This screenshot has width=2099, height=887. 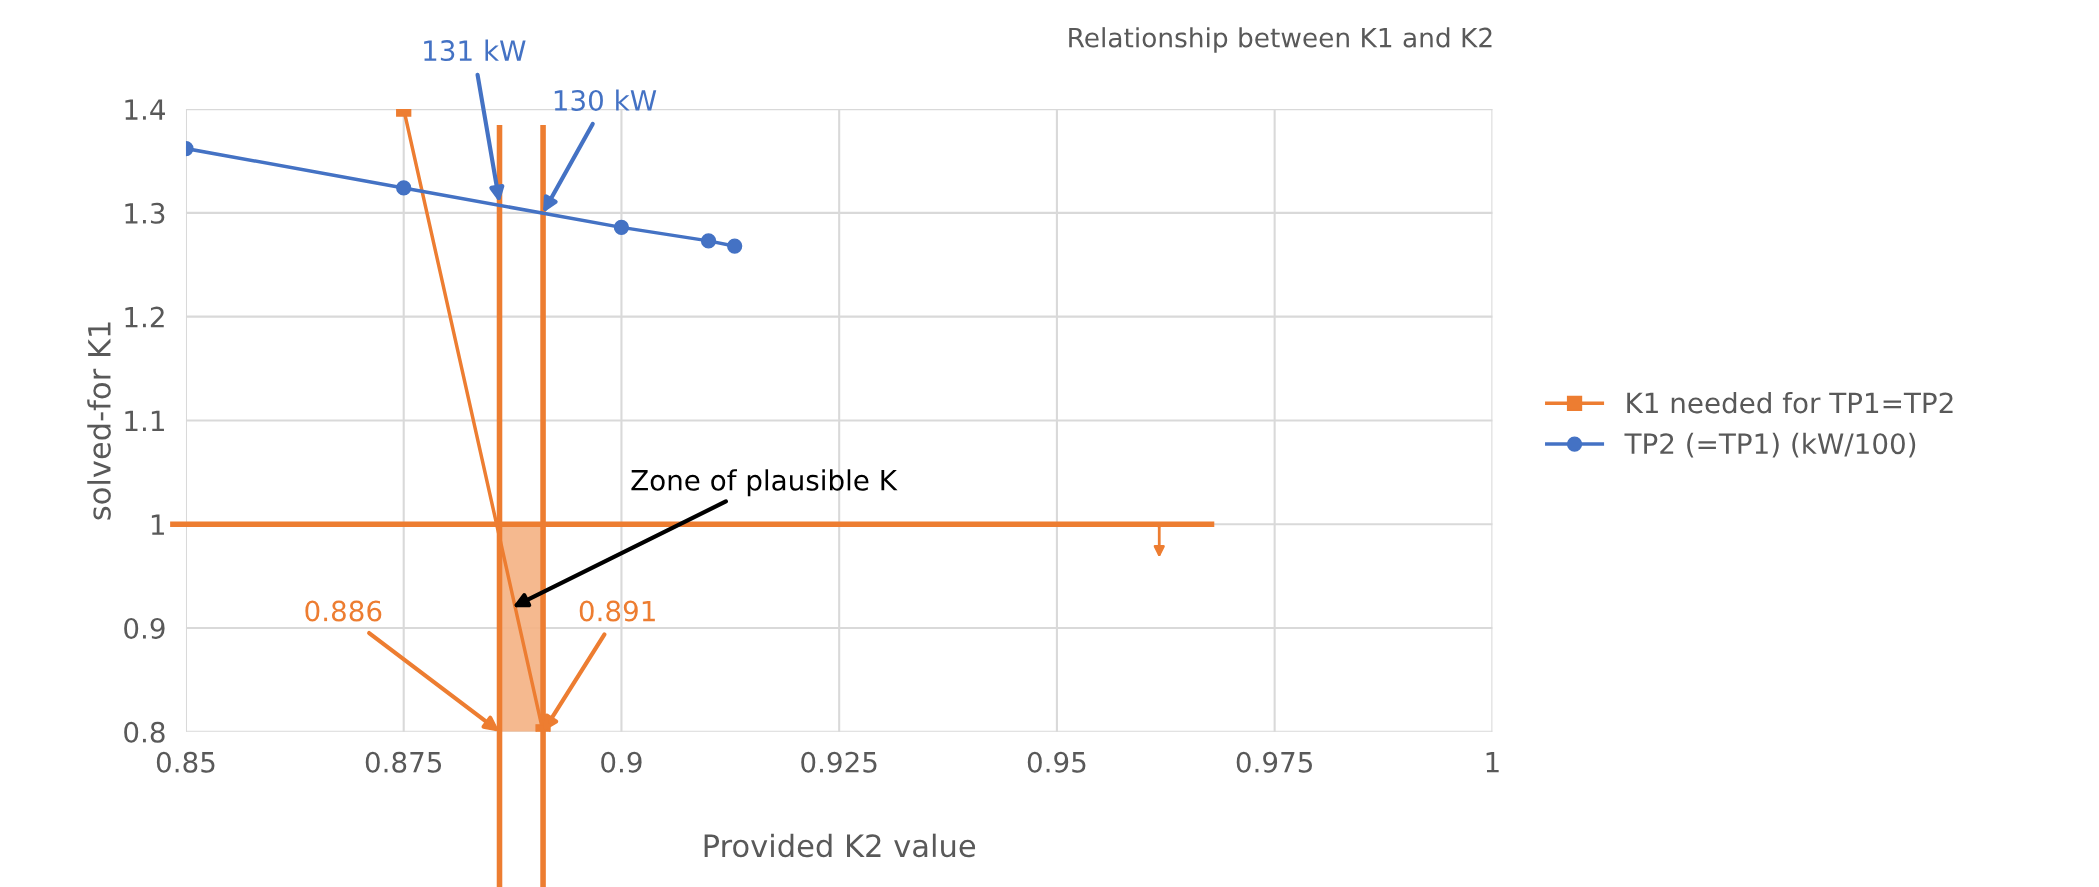 What do you see at coordinates (764, 483) in the screenshot?
I see `annotation: Zone of plausible K` at bounding box center [764, 483].